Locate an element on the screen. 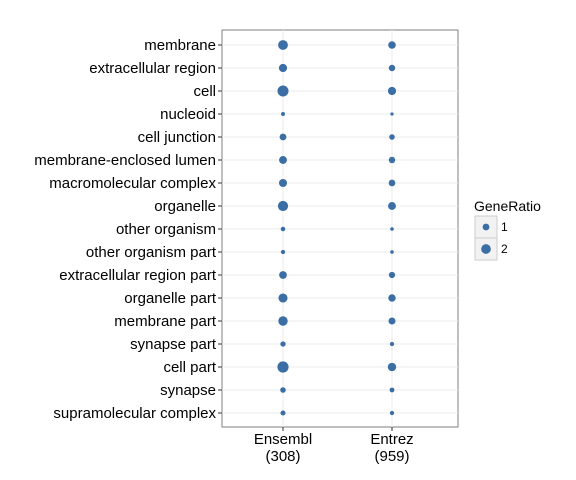 The image size is (576, 480). x-tick-label: Entrez is located at coordinates (391, 439).